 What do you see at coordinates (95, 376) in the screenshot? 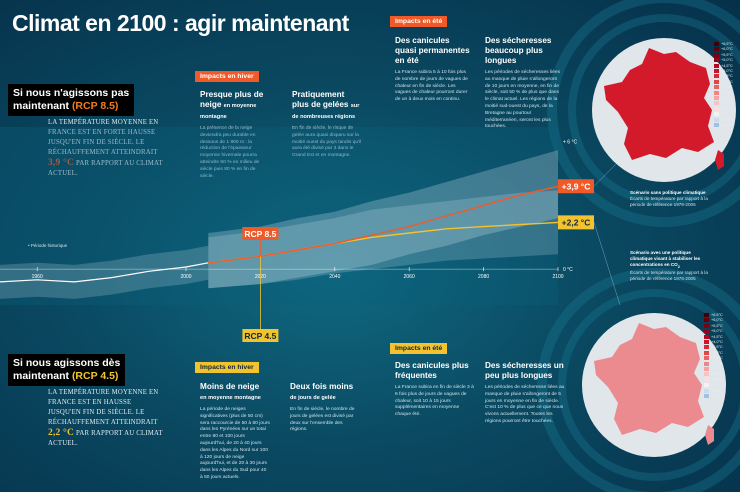
I see `scenario-low-rcp: (RCP 4.5)` at bounding box center [95, 376].